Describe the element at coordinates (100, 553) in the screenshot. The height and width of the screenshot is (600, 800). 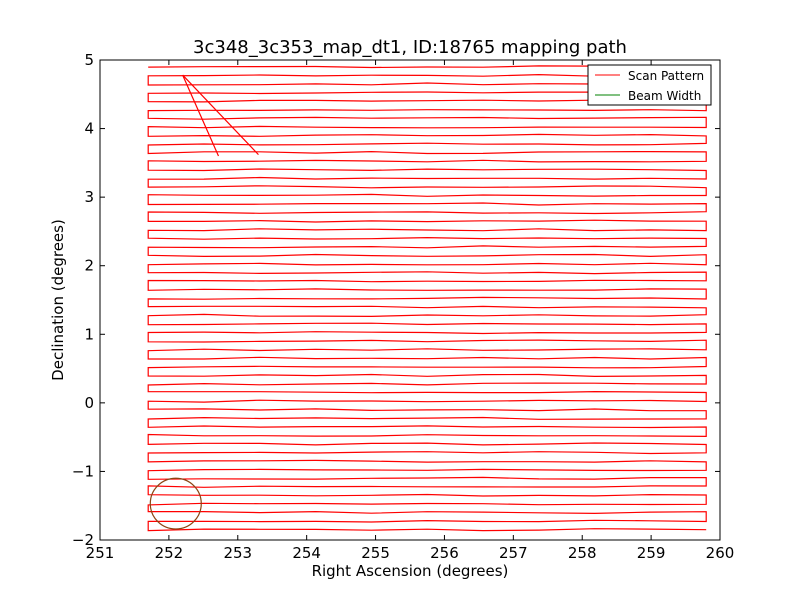
I see `x-tick-label: 251` at that location.